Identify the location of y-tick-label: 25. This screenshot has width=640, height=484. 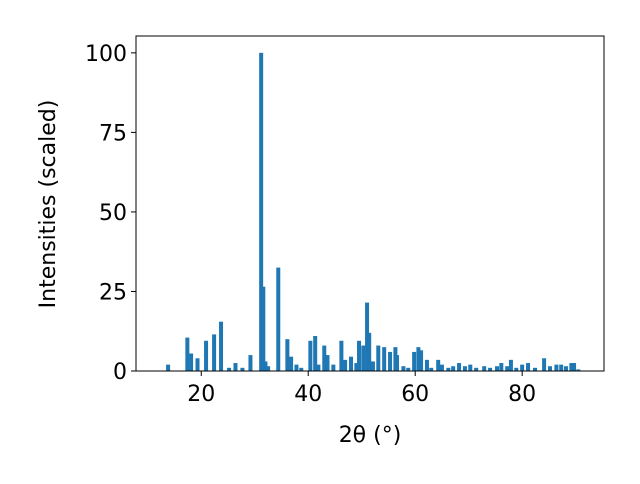
(113, 292).